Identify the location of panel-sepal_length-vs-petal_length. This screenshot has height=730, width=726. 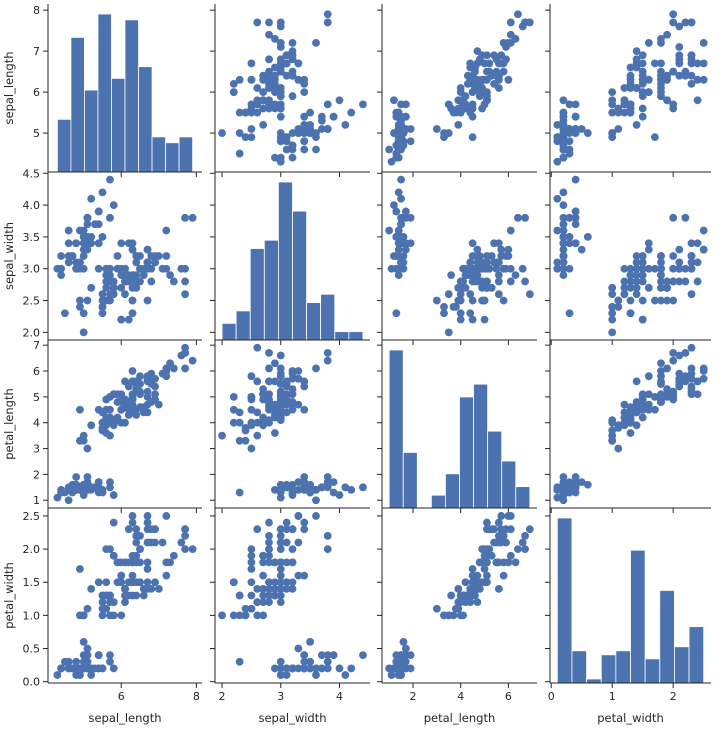
(457, 90).